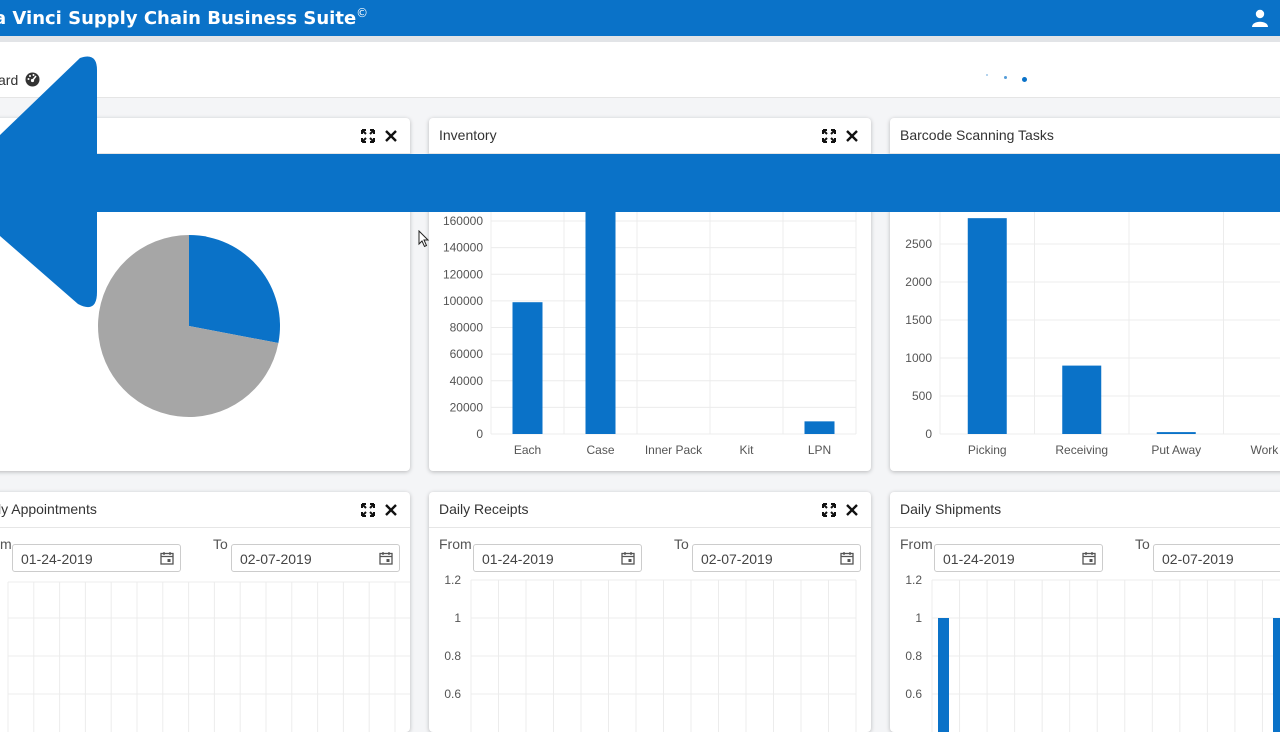  What do you see at coordinates (48, 182) in the screenshot?
I see `left-arrow-icon` at bounding box center [48, 182].